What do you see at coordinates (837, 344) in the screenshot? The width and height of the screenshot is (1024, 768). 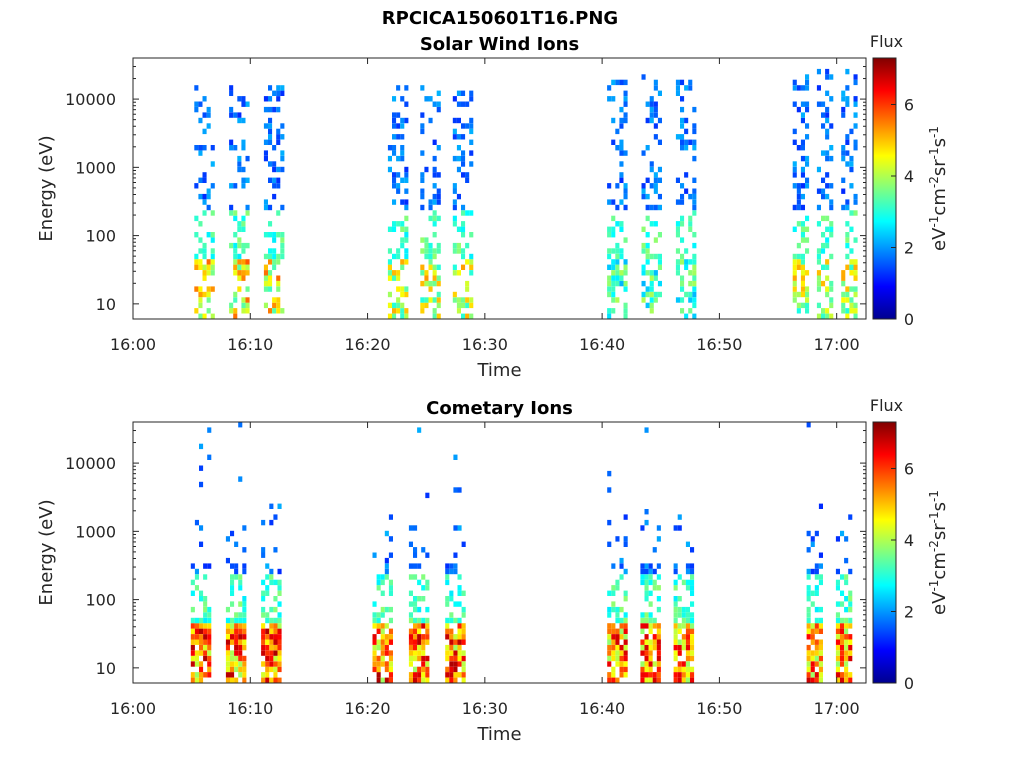 I see `x-tick-label: 17:00` at bounding box center [837, 344].